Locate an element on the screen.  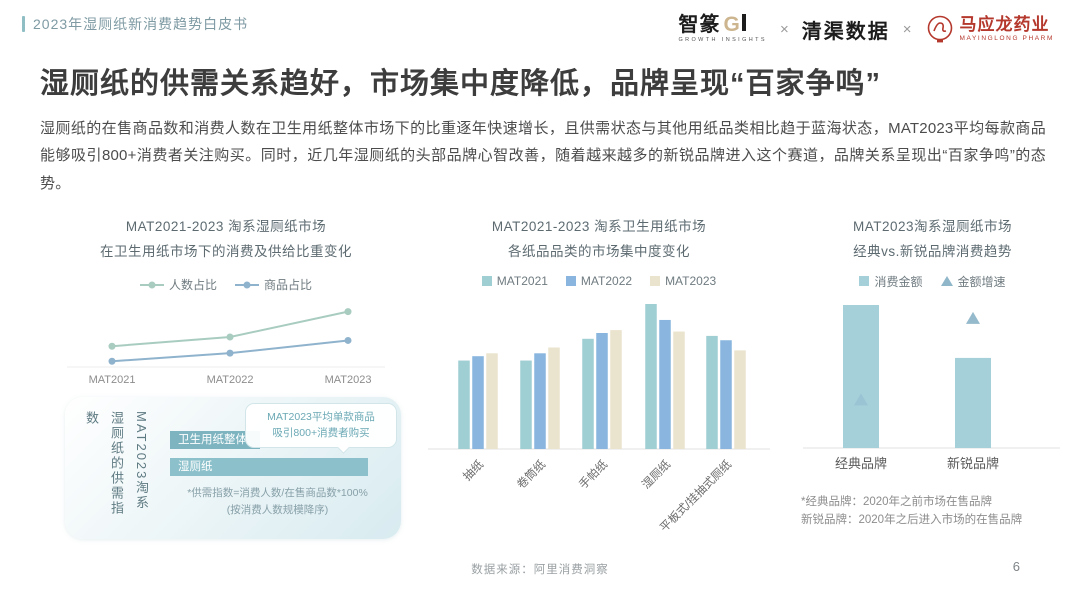
callout-line2: 吸引800+消费者购买 is located at coordinates (321, 432).